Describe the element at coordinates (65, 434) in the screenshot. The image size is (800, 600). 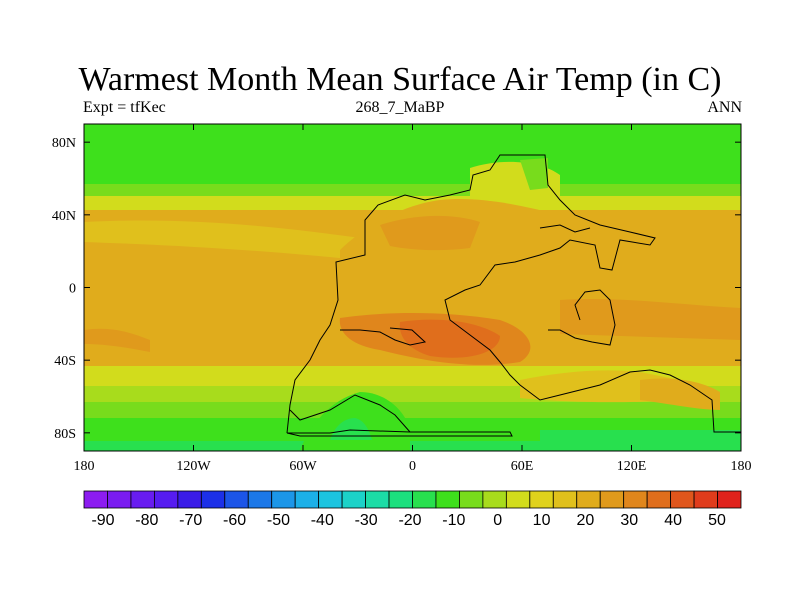
I see `lat-tick-label: 80S` at that location.